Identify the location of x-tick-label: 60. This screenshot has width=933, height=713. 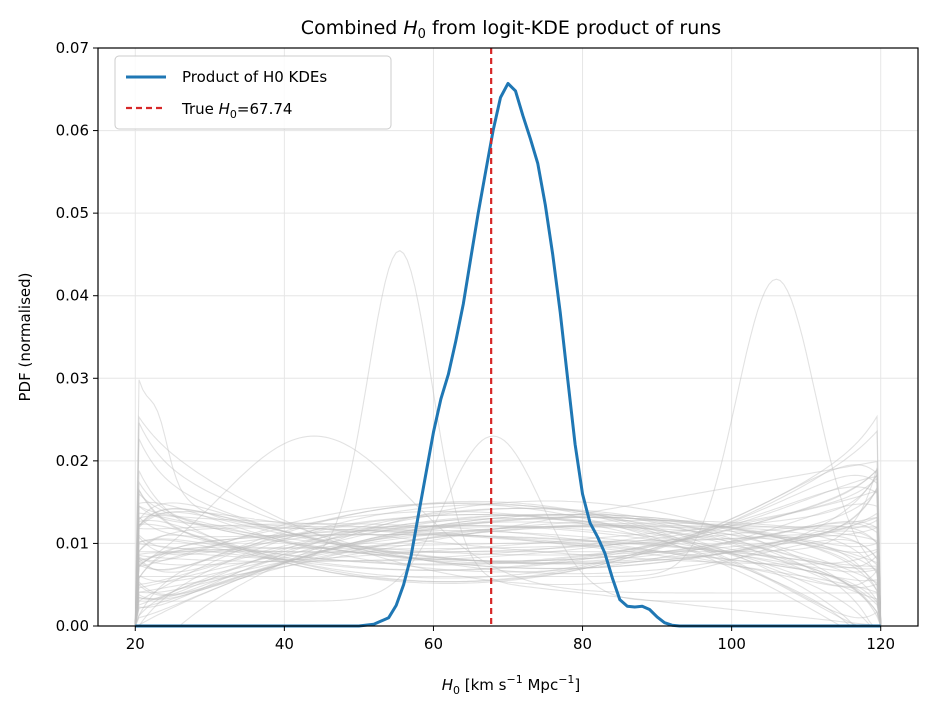
(433, 644).